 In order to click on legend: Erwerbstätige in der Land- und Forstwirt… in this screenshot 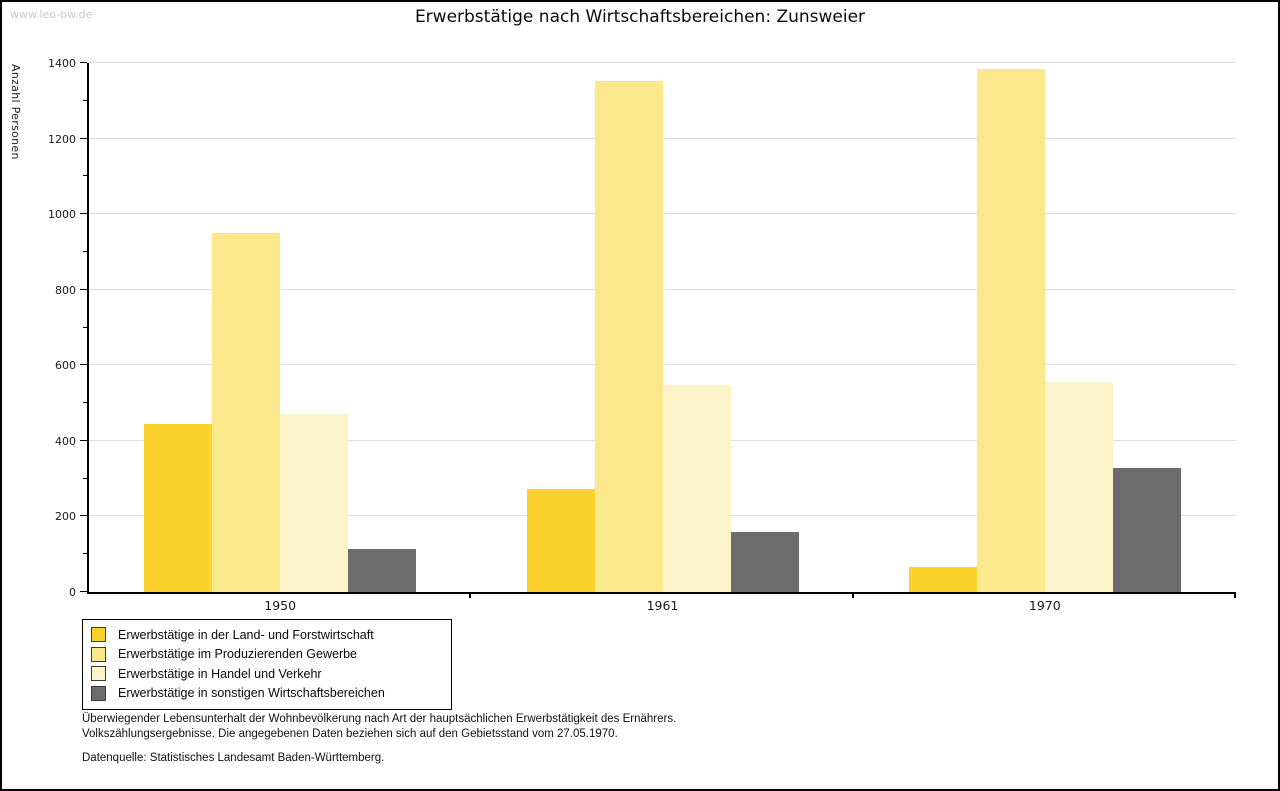, I will do `click(267, 664)`.